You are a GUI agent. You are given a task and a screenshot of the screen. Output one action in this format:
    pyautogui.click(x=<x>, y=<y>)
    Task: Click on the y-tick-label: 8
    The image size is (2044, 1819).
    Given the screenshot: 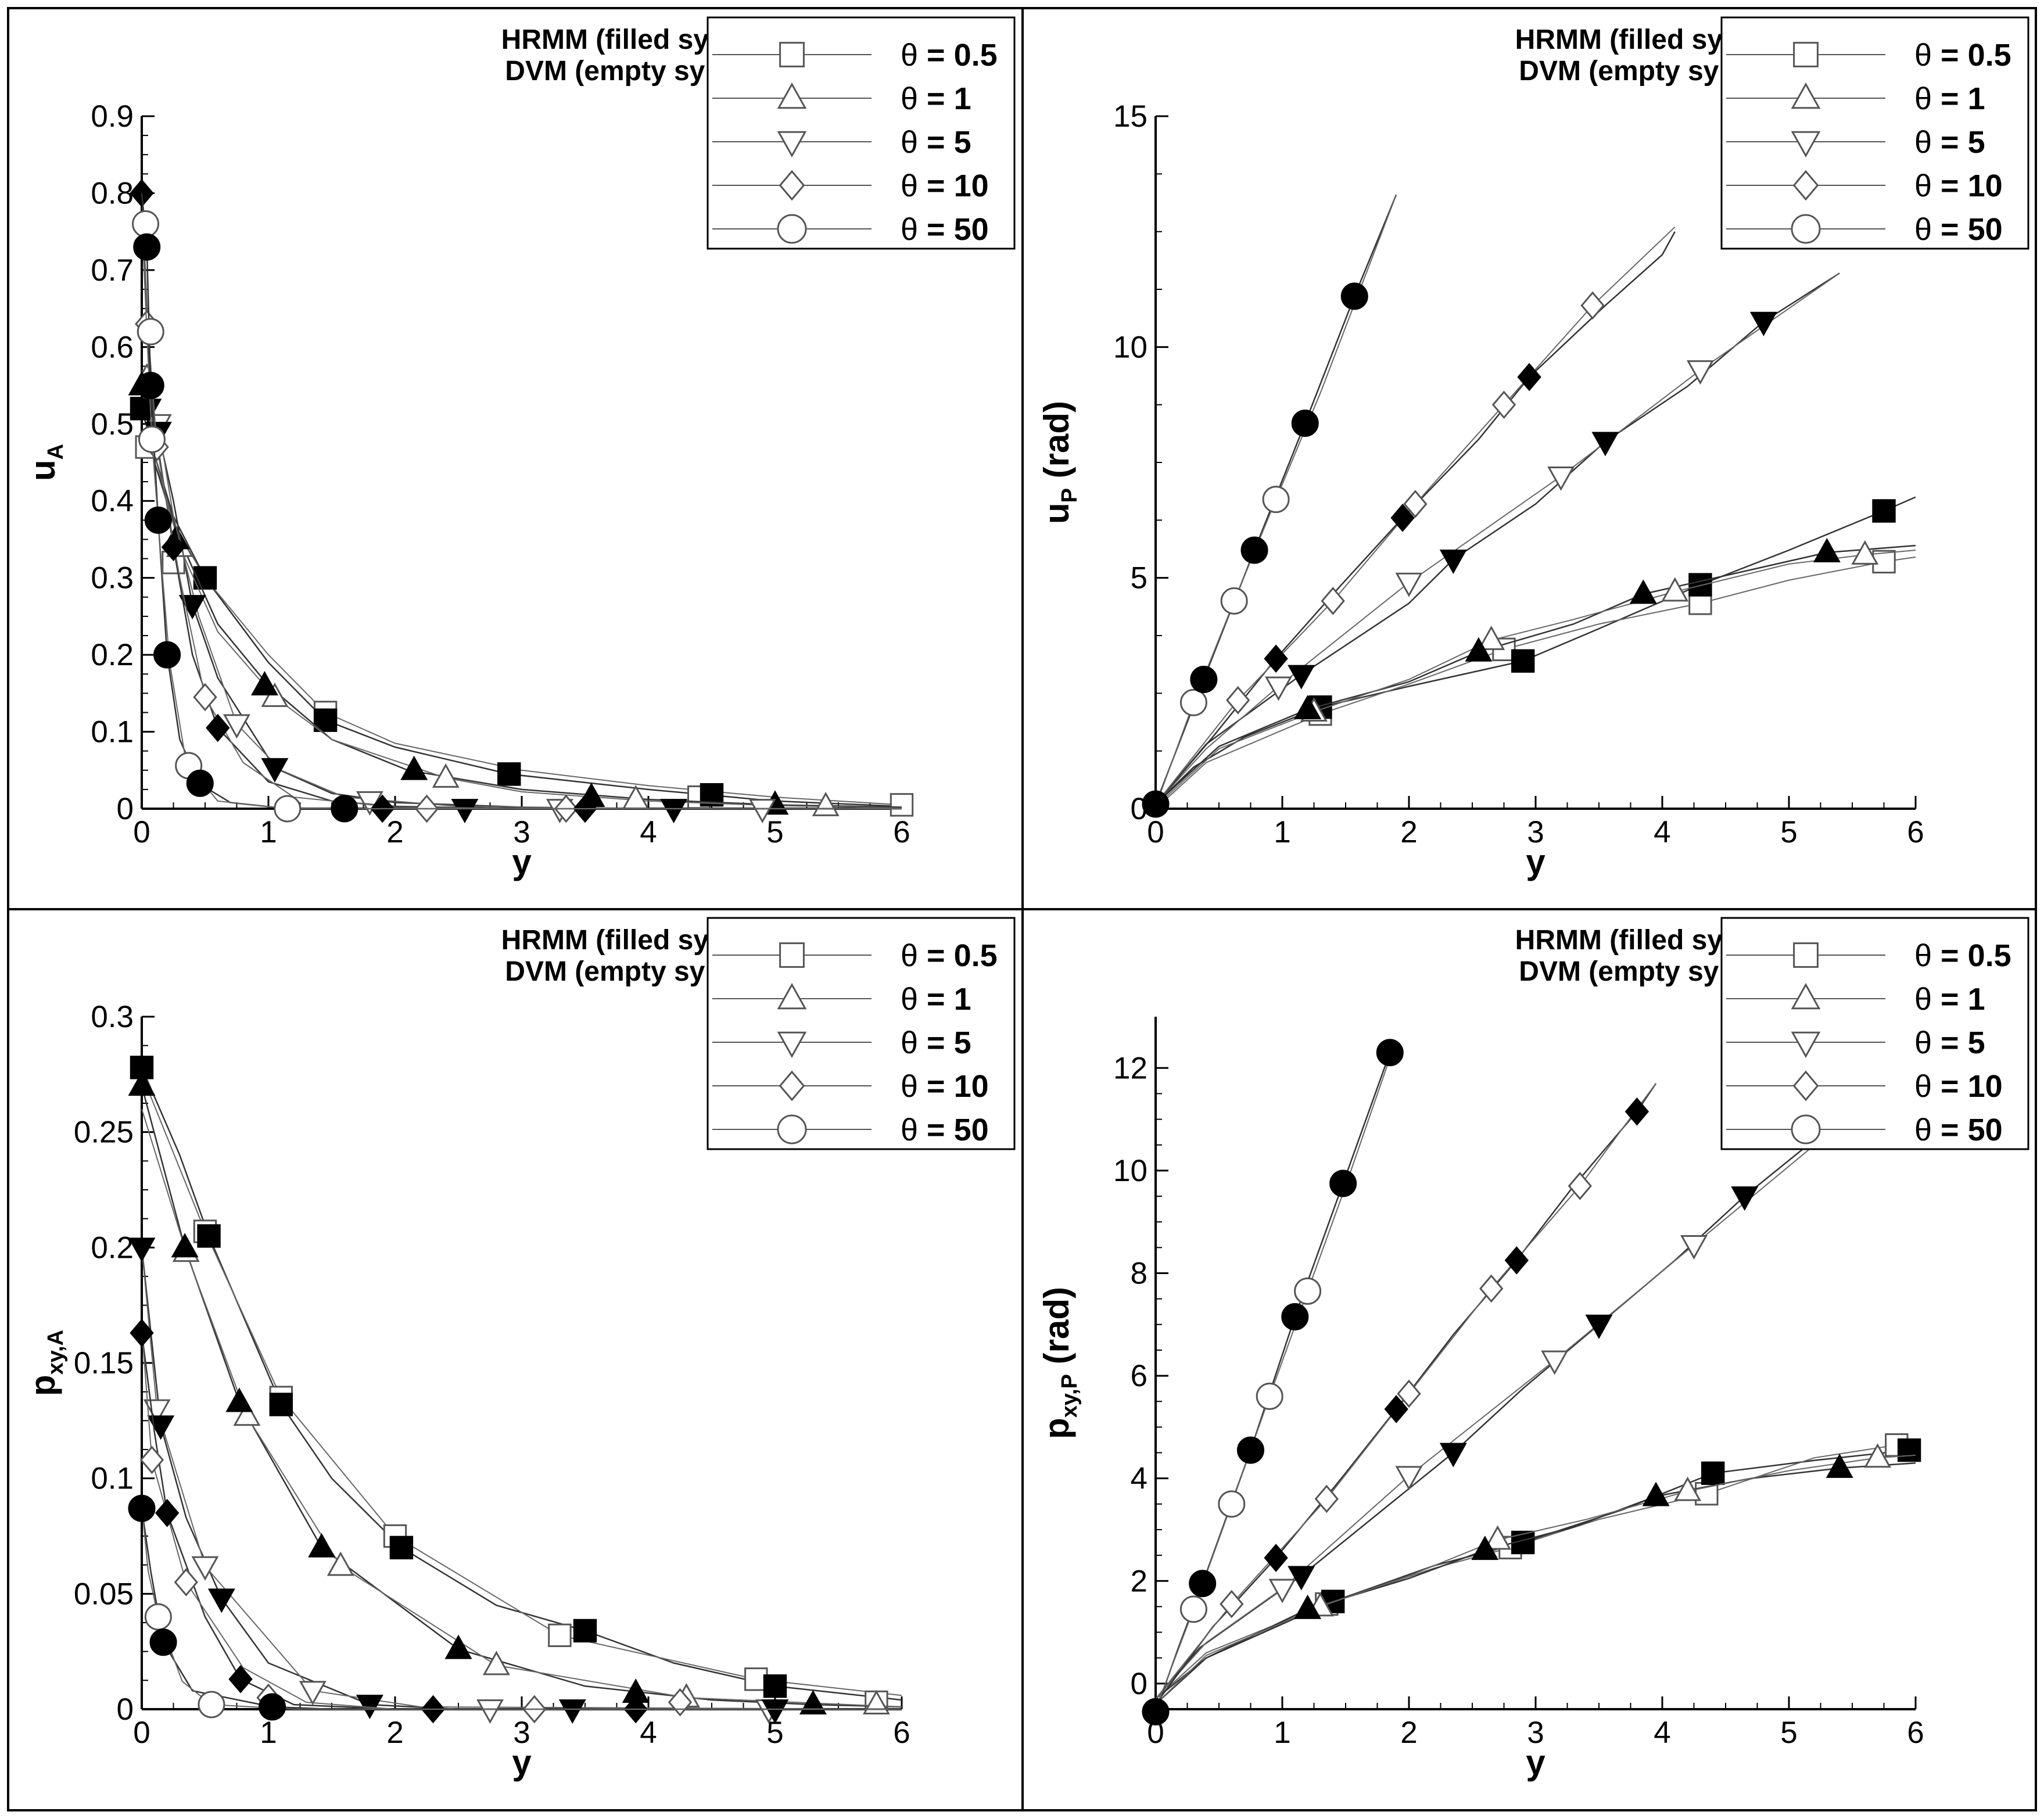 What is the action you would take?
    pyautogui.click(x=1139, y=1273)
    